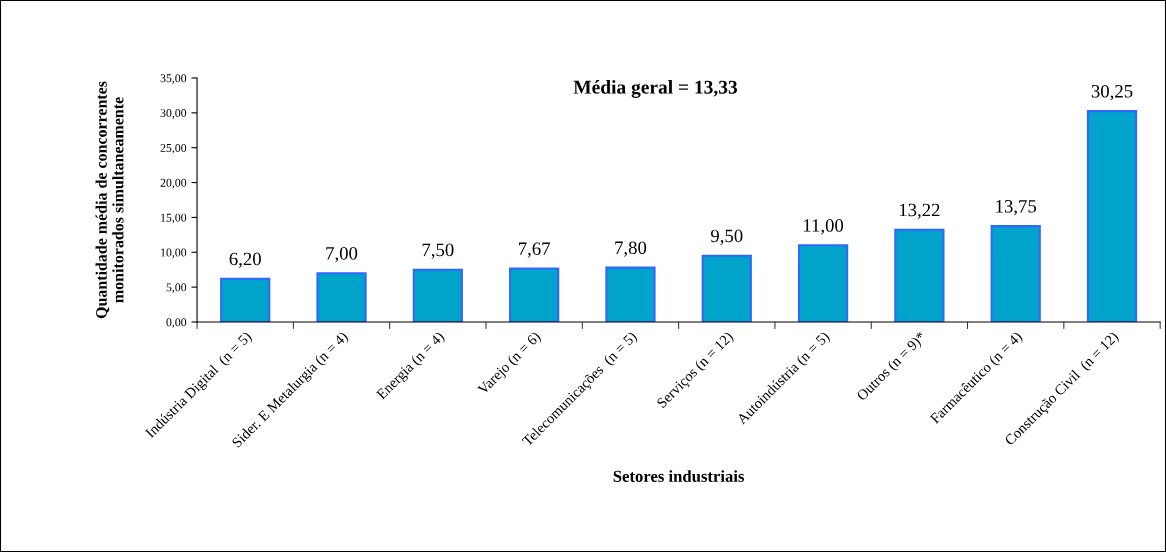 This screenshot has height=552, width=1166. What do you see at coordinates (342, 255) in the screenshot?
I see `data-label: 7,00` at bounding box center [342, 255].